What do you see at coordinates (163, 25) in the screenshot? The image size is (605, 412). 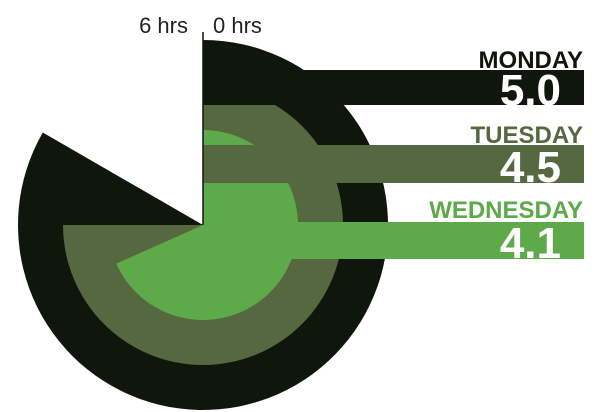 I see `scale-end-label: 6 hrs` at bounding box center [163, 25].